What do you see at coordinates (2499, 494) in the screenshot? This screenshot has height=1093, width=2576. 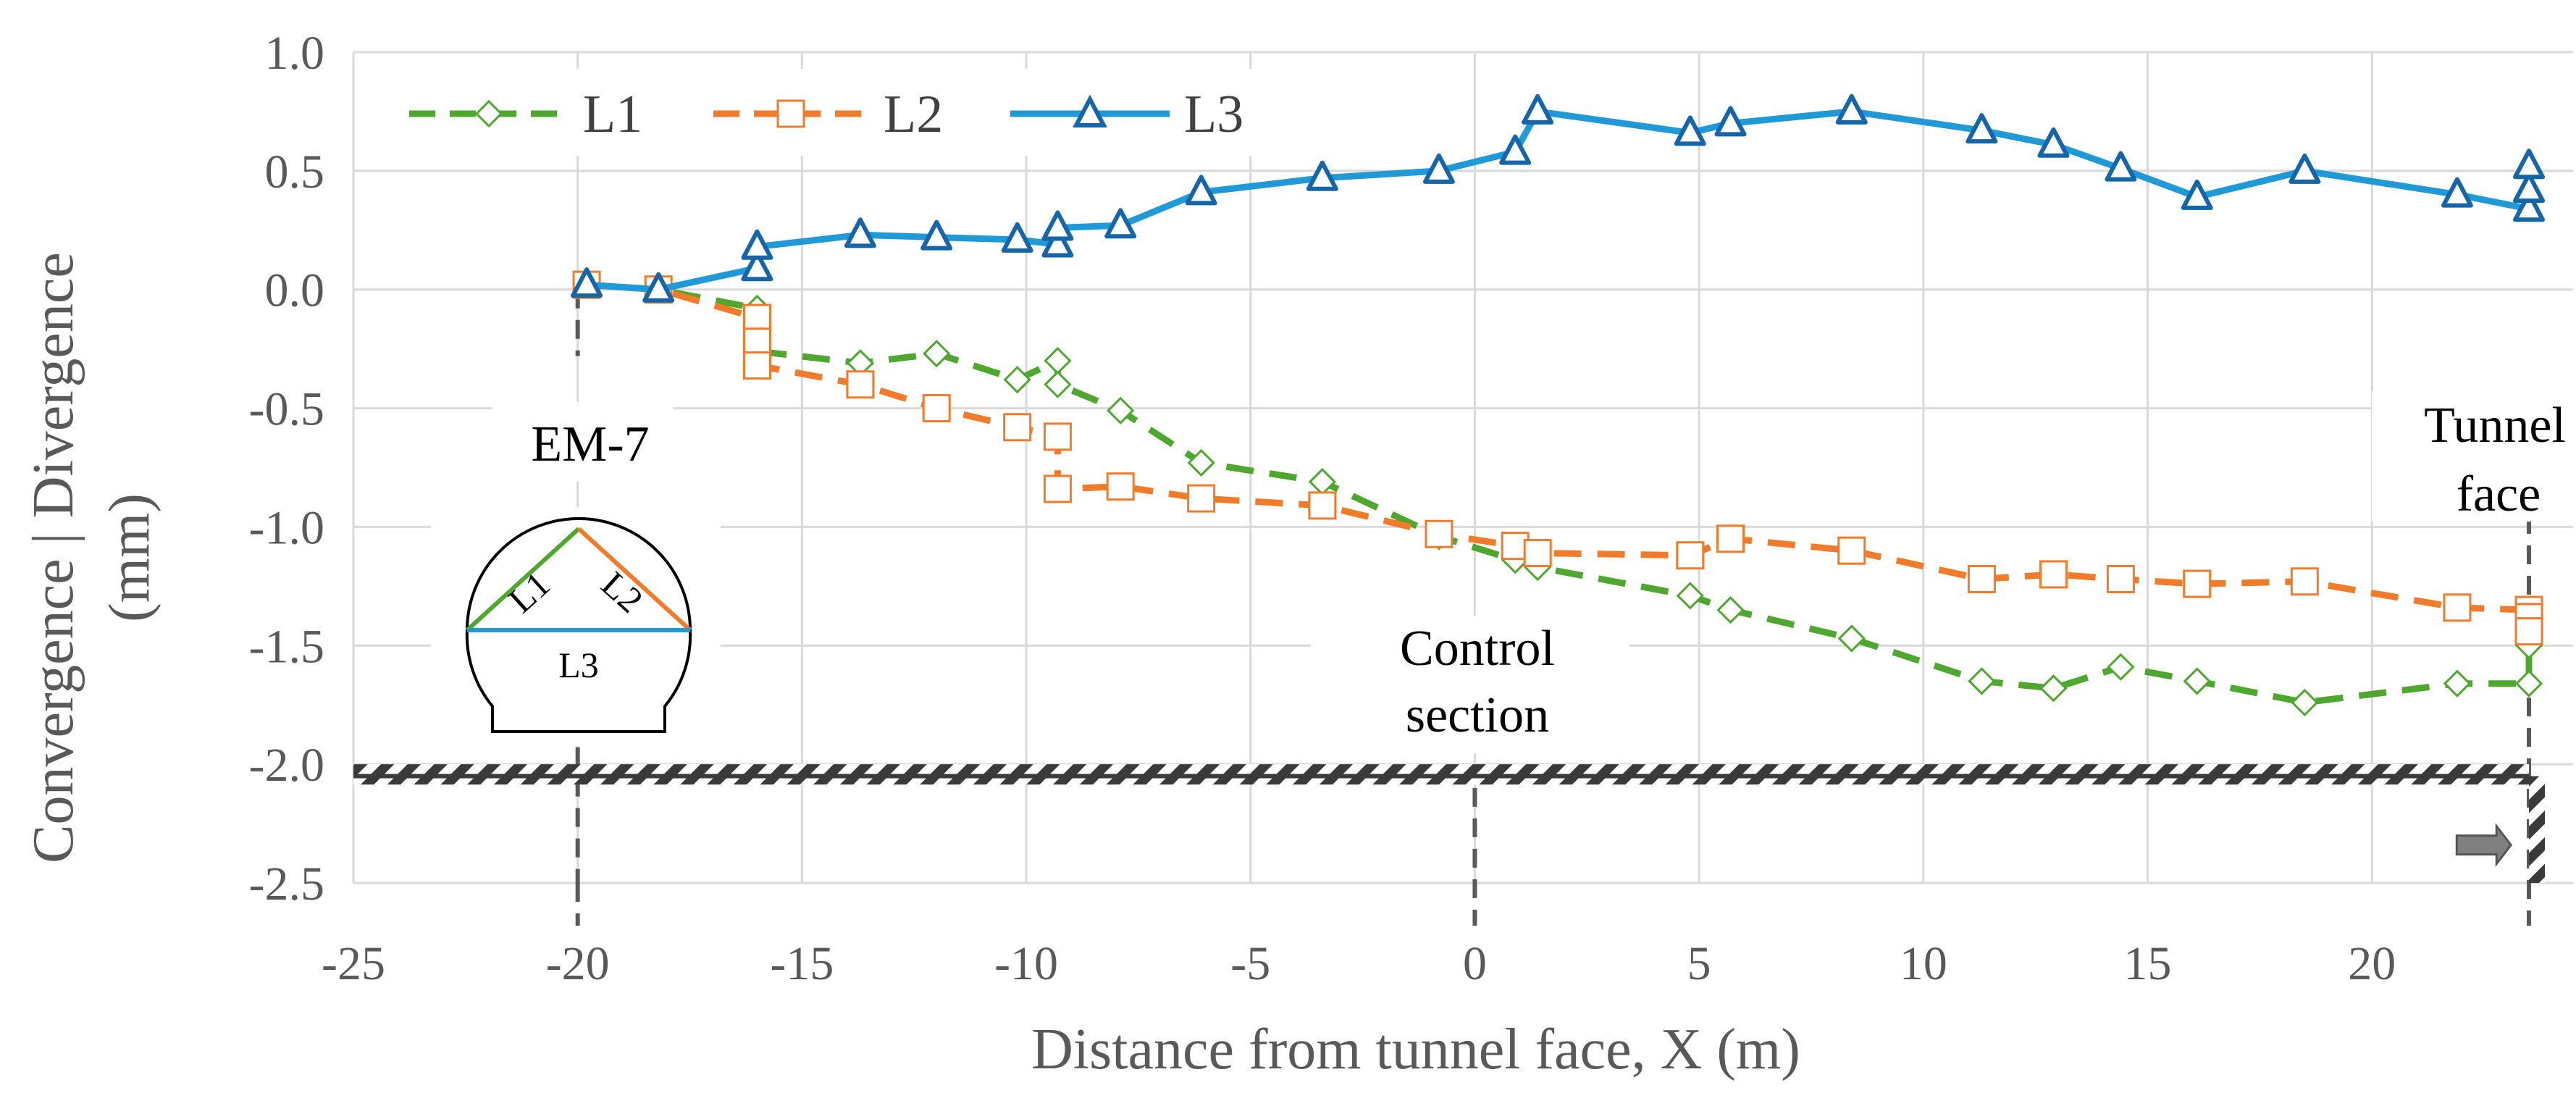 I see `tunnel-face-label-line2: face` at bounding box center [2499, 494].